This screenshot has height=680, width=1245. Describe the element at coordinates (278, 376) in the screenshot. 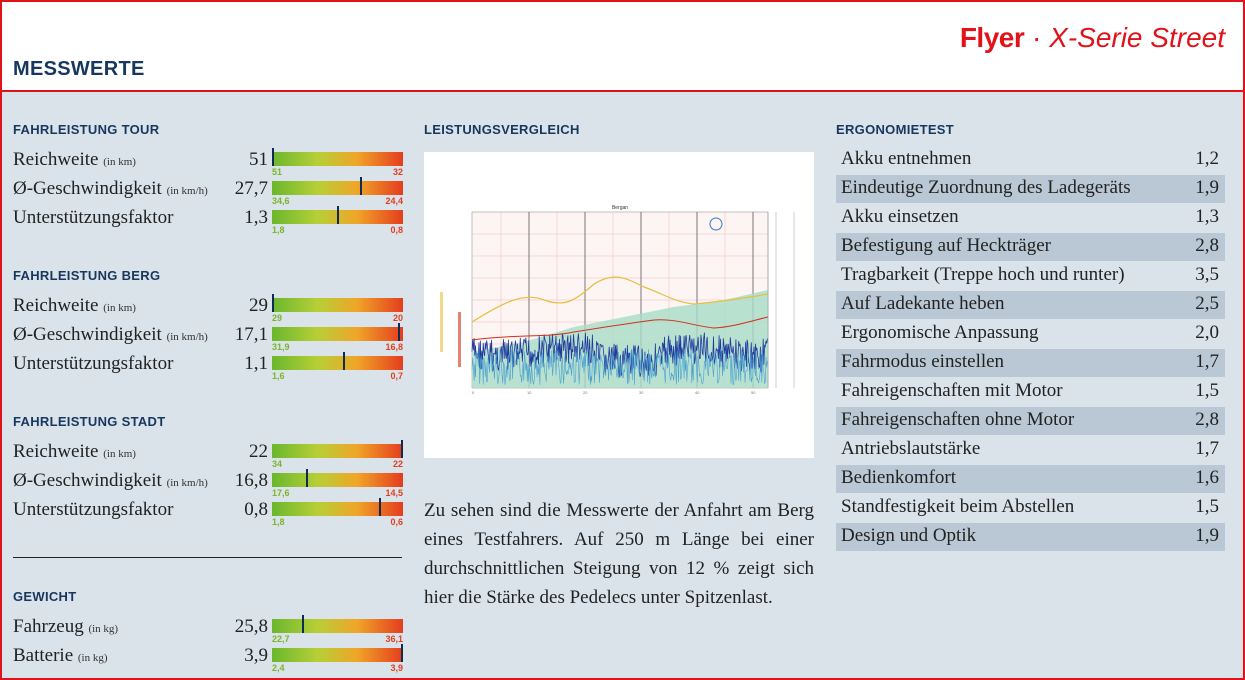

I see `bar-best-value: 1,6` at that location.